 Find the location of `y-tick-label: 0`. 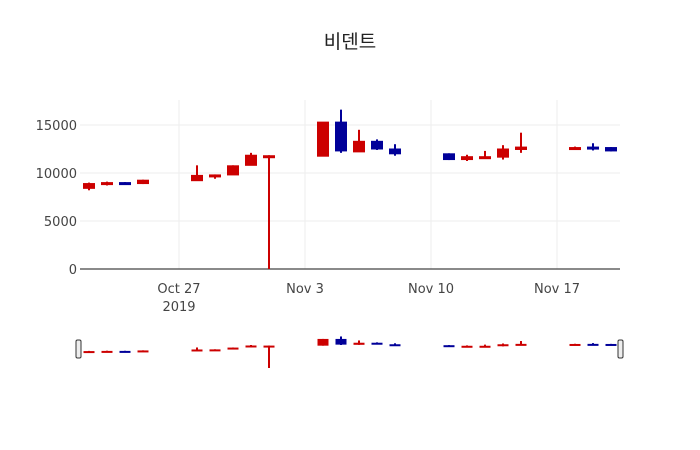

y-tick-label: 0 is located at coordinates (73, 270).